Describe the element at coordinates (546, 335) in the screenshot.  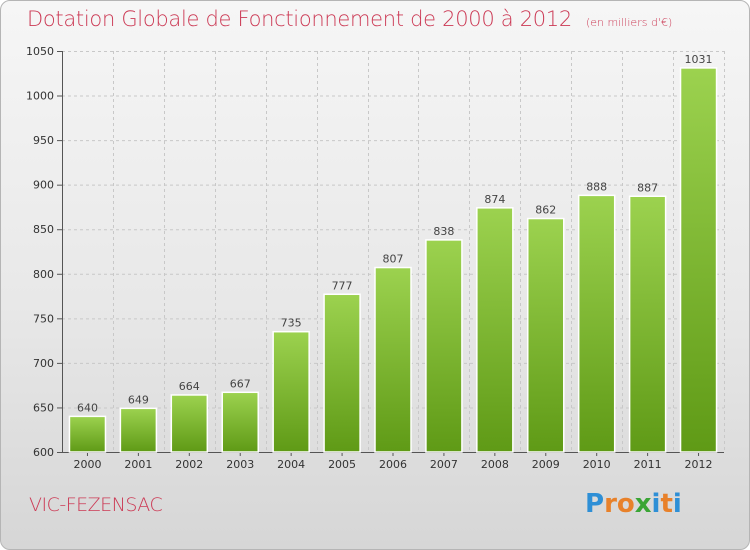
I see `bar-2009` at that location.